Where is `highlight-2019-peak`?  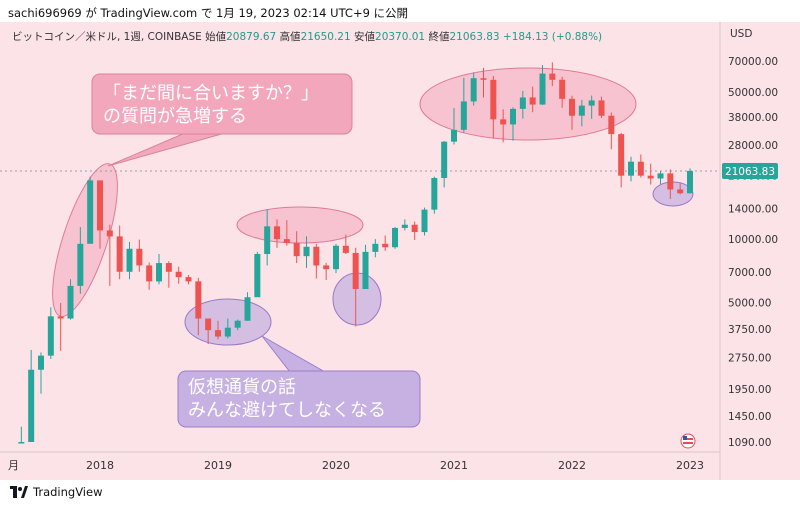
highlight-2019-peak is located at coordinates (300, 225).